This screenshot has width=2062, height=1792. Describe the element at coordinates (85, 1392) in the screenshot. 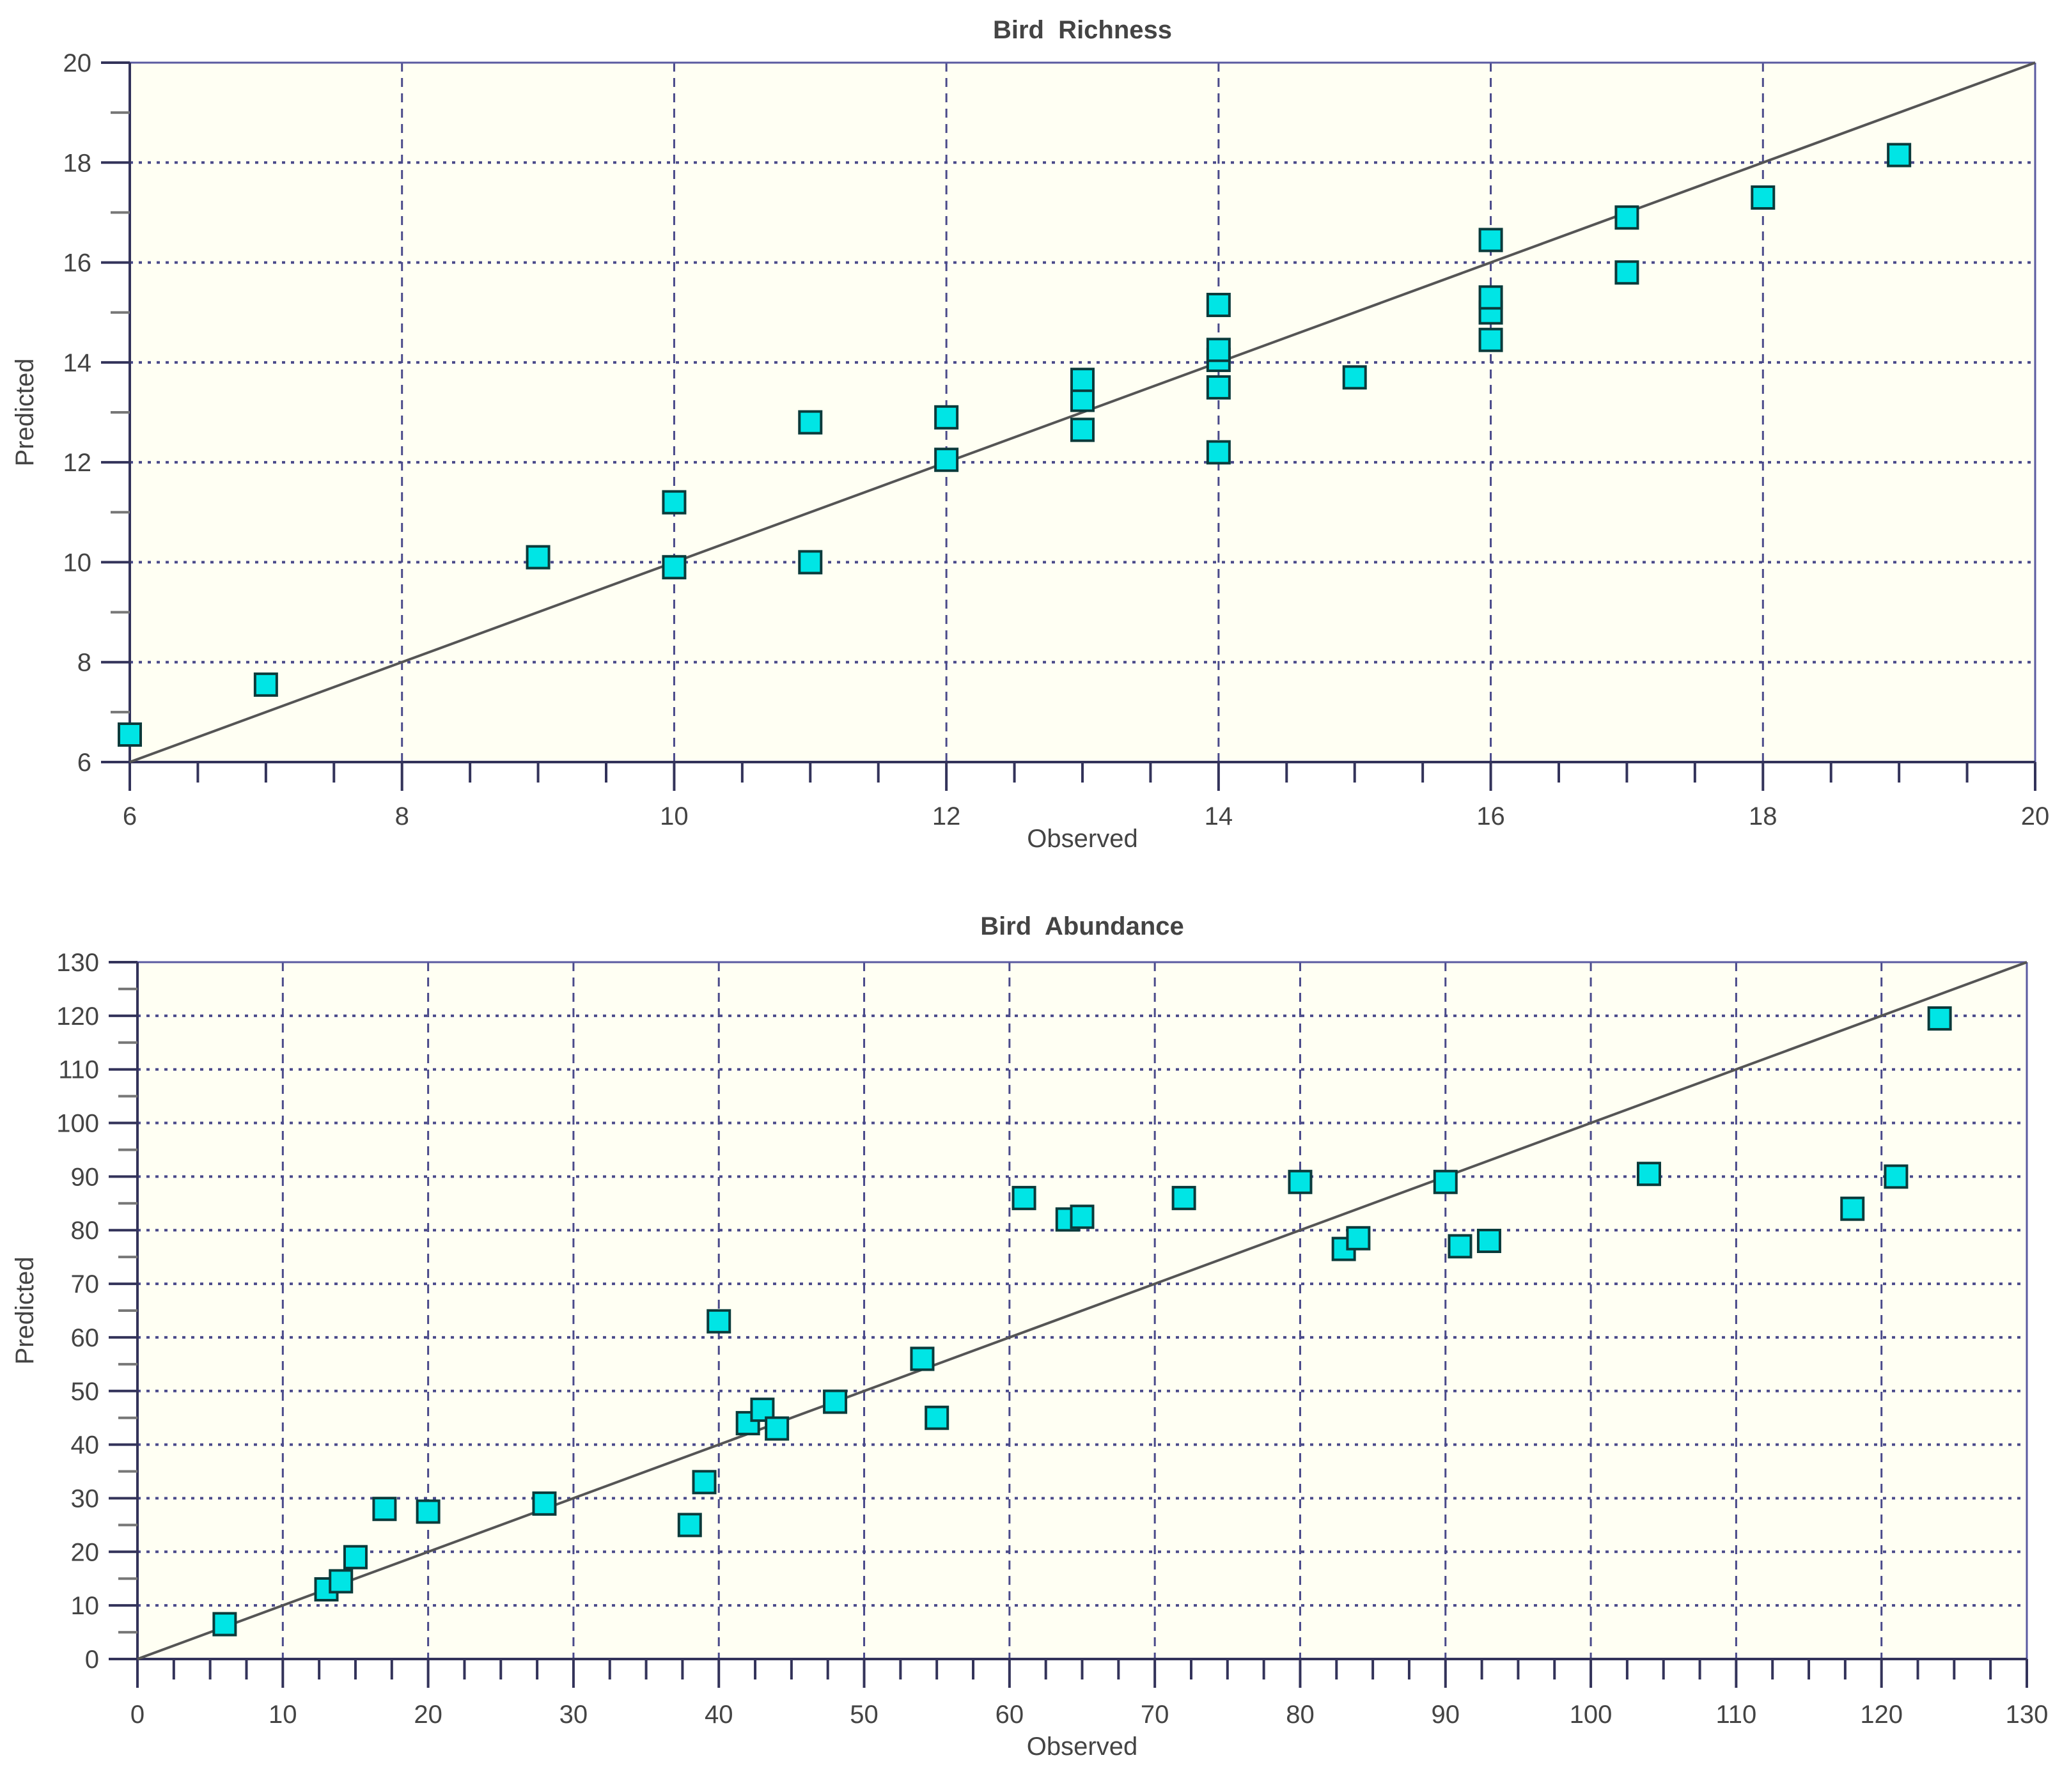

I see `y-tick-label: 50` at that location.